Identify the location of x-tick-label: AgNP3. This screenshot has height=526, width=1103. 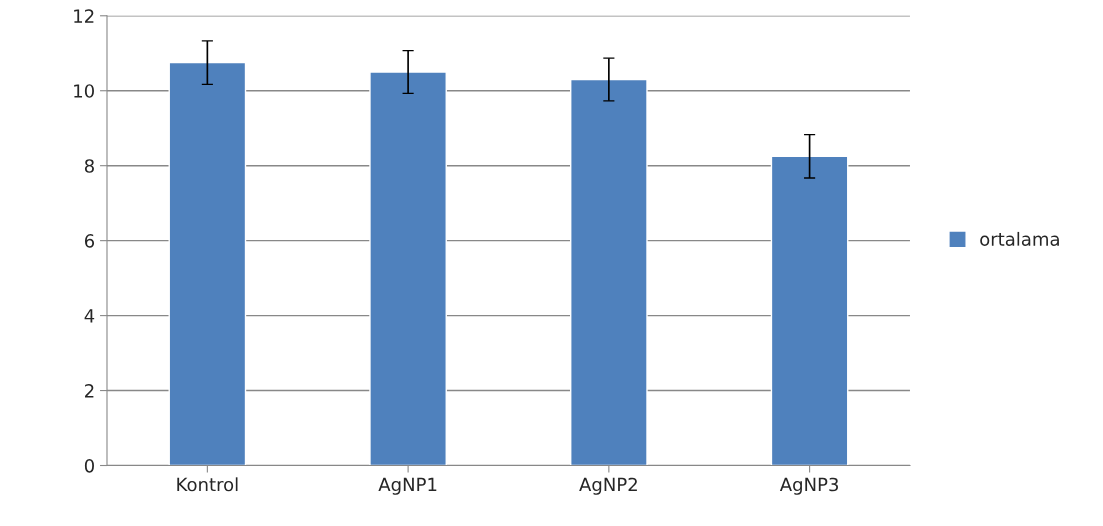
(808, 486).